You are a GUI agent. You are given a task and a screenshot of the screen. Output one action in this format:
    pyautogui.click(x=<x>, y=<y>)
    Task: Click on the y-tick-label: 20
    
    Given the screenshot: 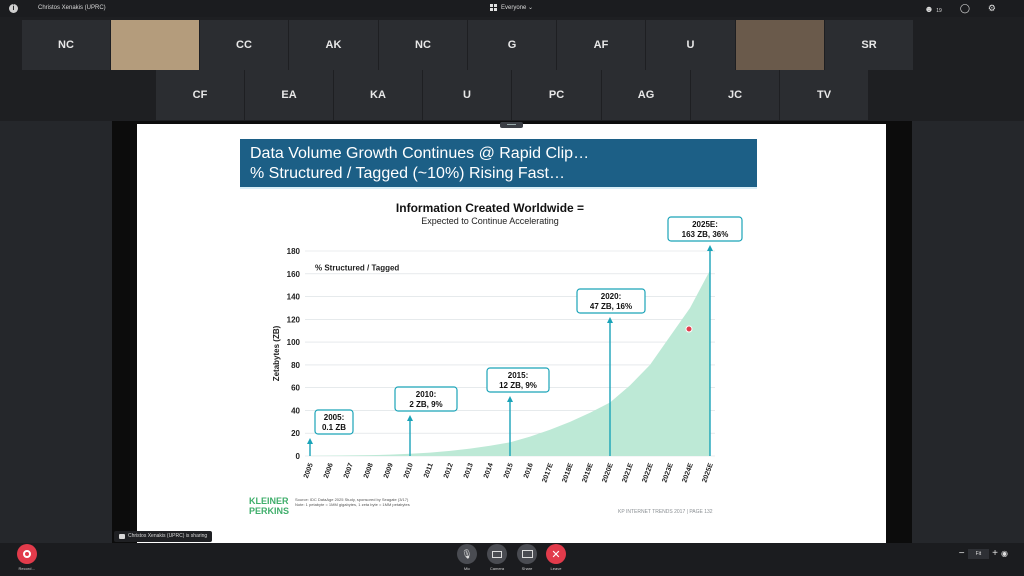 What is the action you would take?
    pyautogui.click(x=295, y=433)
    